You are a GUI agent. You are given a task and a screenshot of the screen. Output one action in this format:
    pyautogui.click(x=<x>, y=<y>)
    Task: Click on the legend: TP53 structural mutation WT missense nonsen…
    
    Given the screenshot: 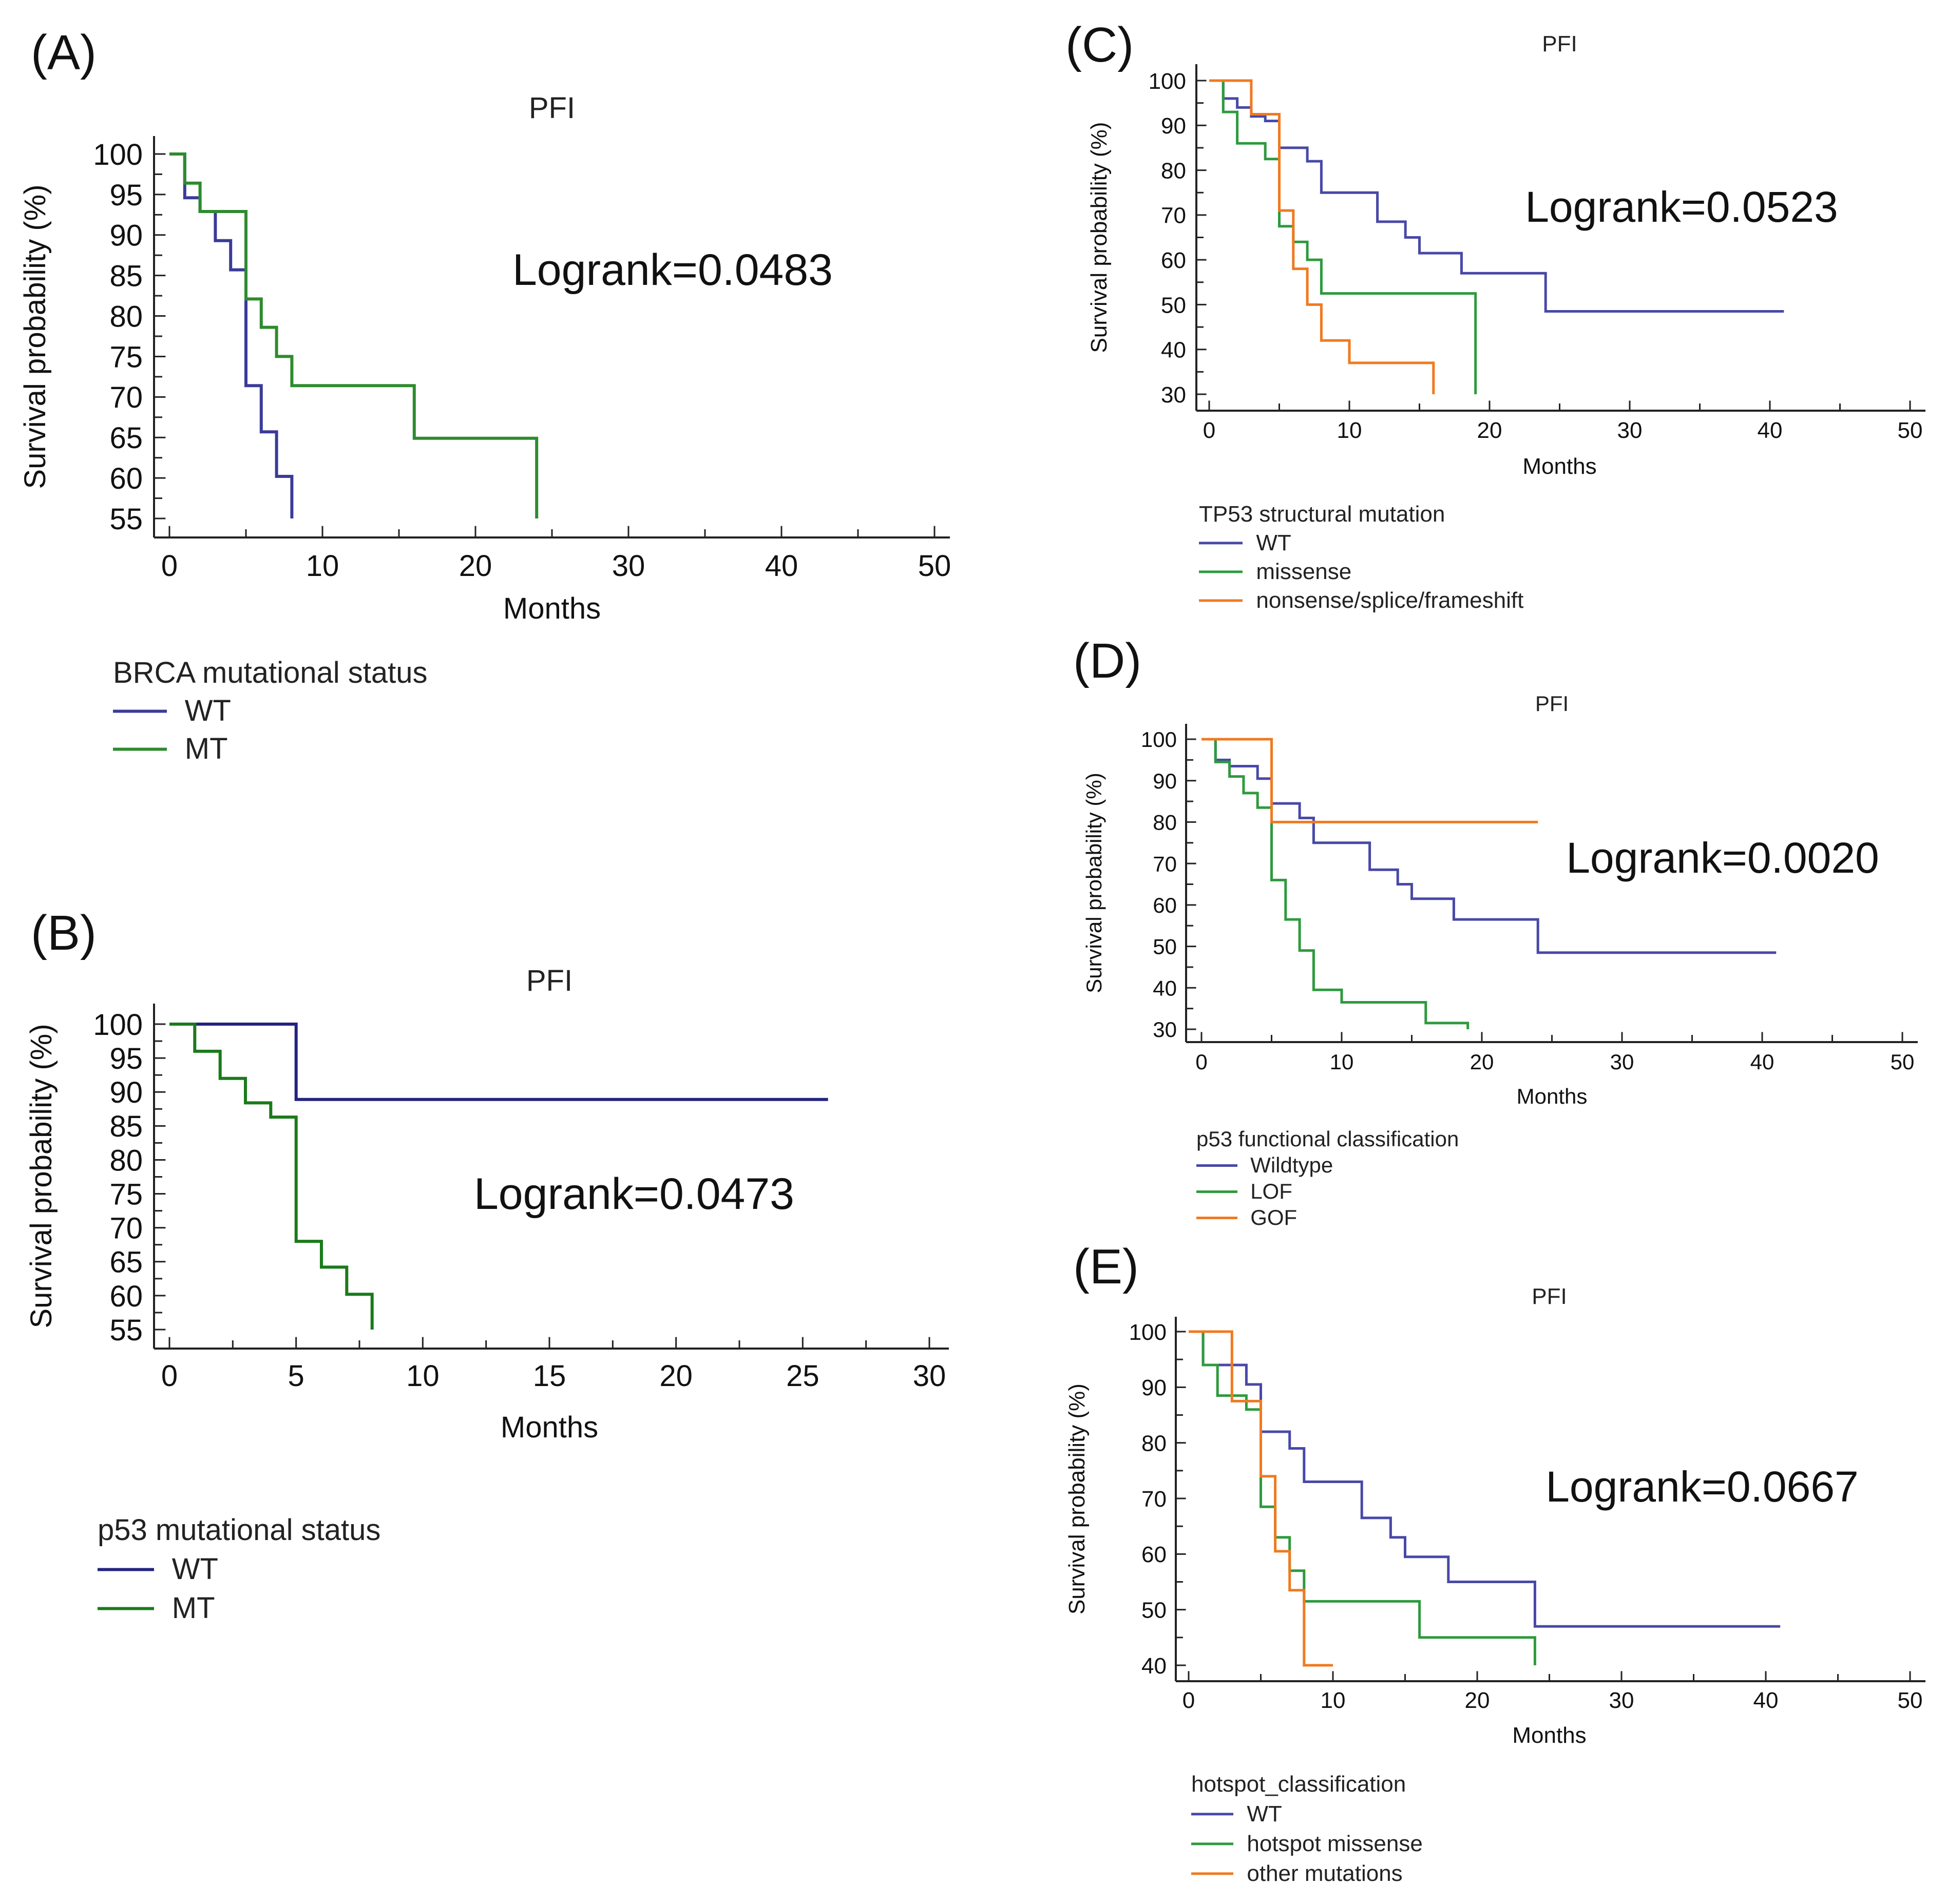 What is the action you would take?
    pyautogui.click(x=1361, y=557)
    